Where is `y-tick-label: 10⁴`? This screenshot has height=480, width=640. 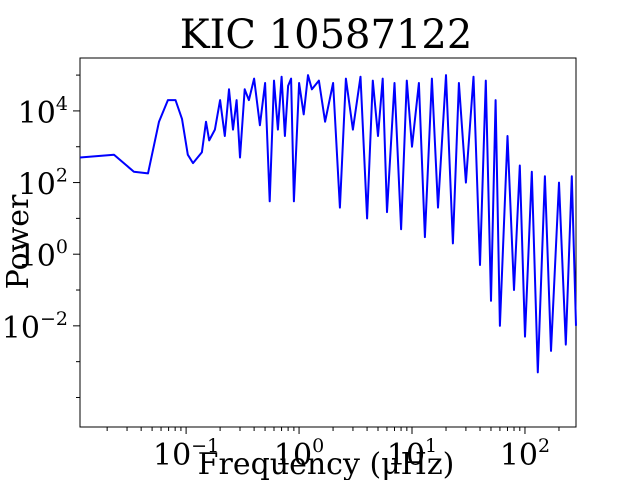
y-tick-label: 10⁴ is located at coordinates (43, 112).